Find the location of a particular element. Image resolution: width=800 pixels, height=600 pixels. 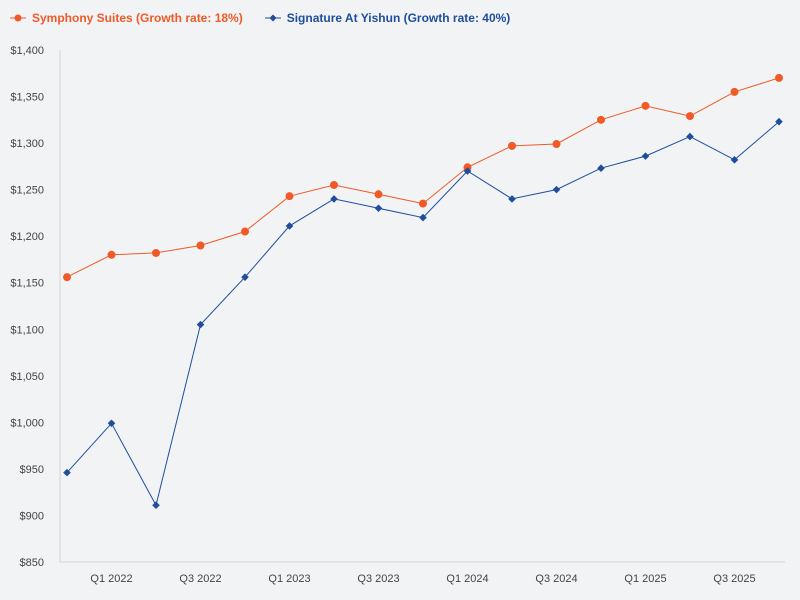

x-tick-label: Q3 2025 is located at coordinates (734, 579).